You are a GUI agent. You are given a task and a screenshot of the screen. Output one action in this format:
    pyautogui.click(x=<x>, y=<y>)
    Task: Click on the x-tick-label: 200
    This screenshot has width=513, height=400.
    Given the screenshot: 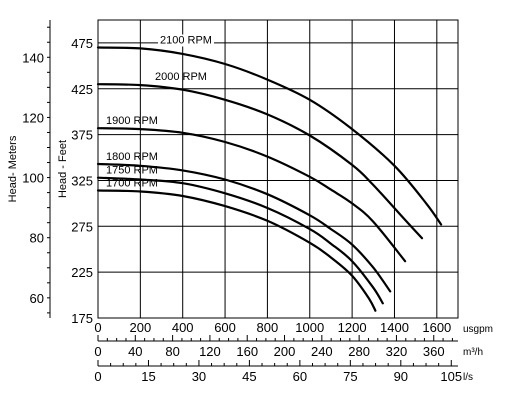 What is the action you would take?
    pyautogui.click(x=141, y=327)
    